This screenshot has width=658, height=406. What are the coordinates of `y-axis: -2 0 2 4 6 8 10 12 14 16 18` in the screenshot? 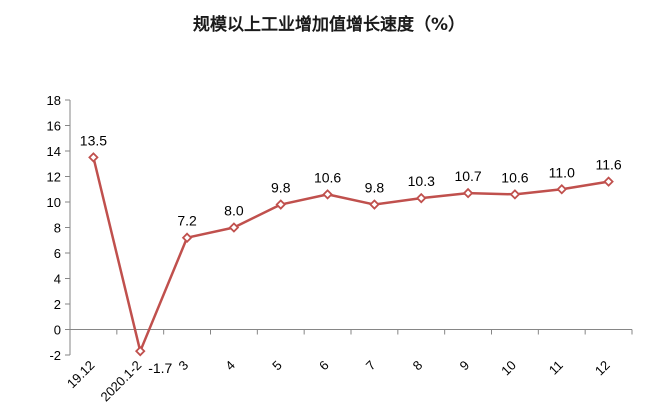 It's located at (59, 228).